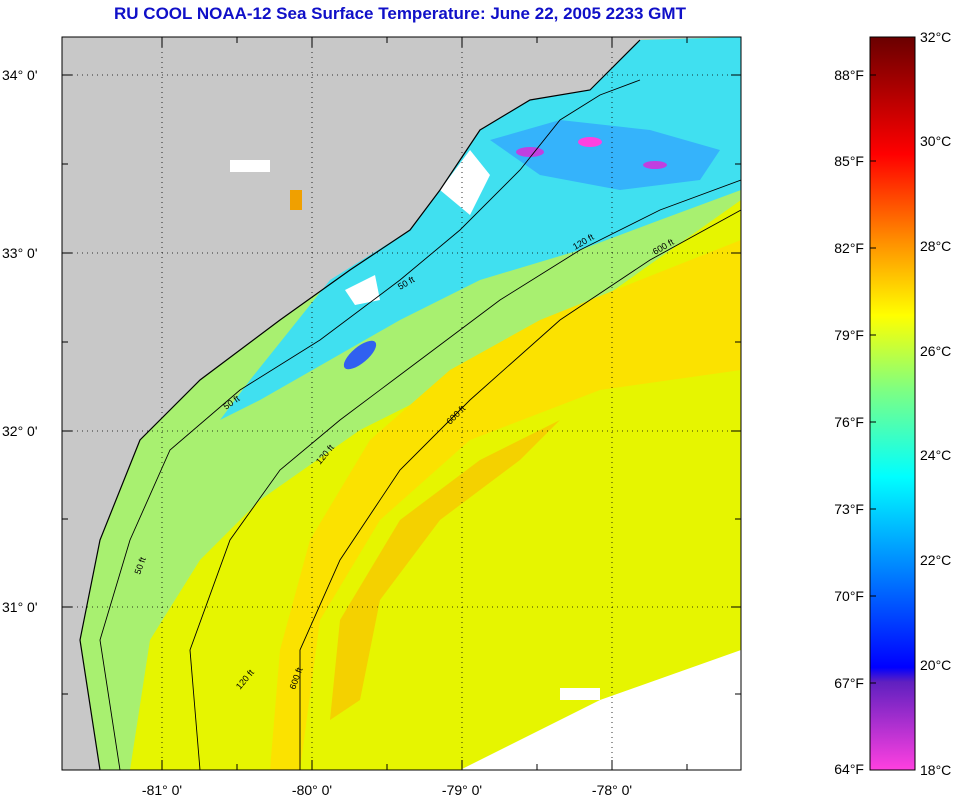 The width and height of the screenshot is (968, 801). Describe the element at coordinates (20, 75) in the screenshot. I see `lat-label-34: 34° 0'` at that location.